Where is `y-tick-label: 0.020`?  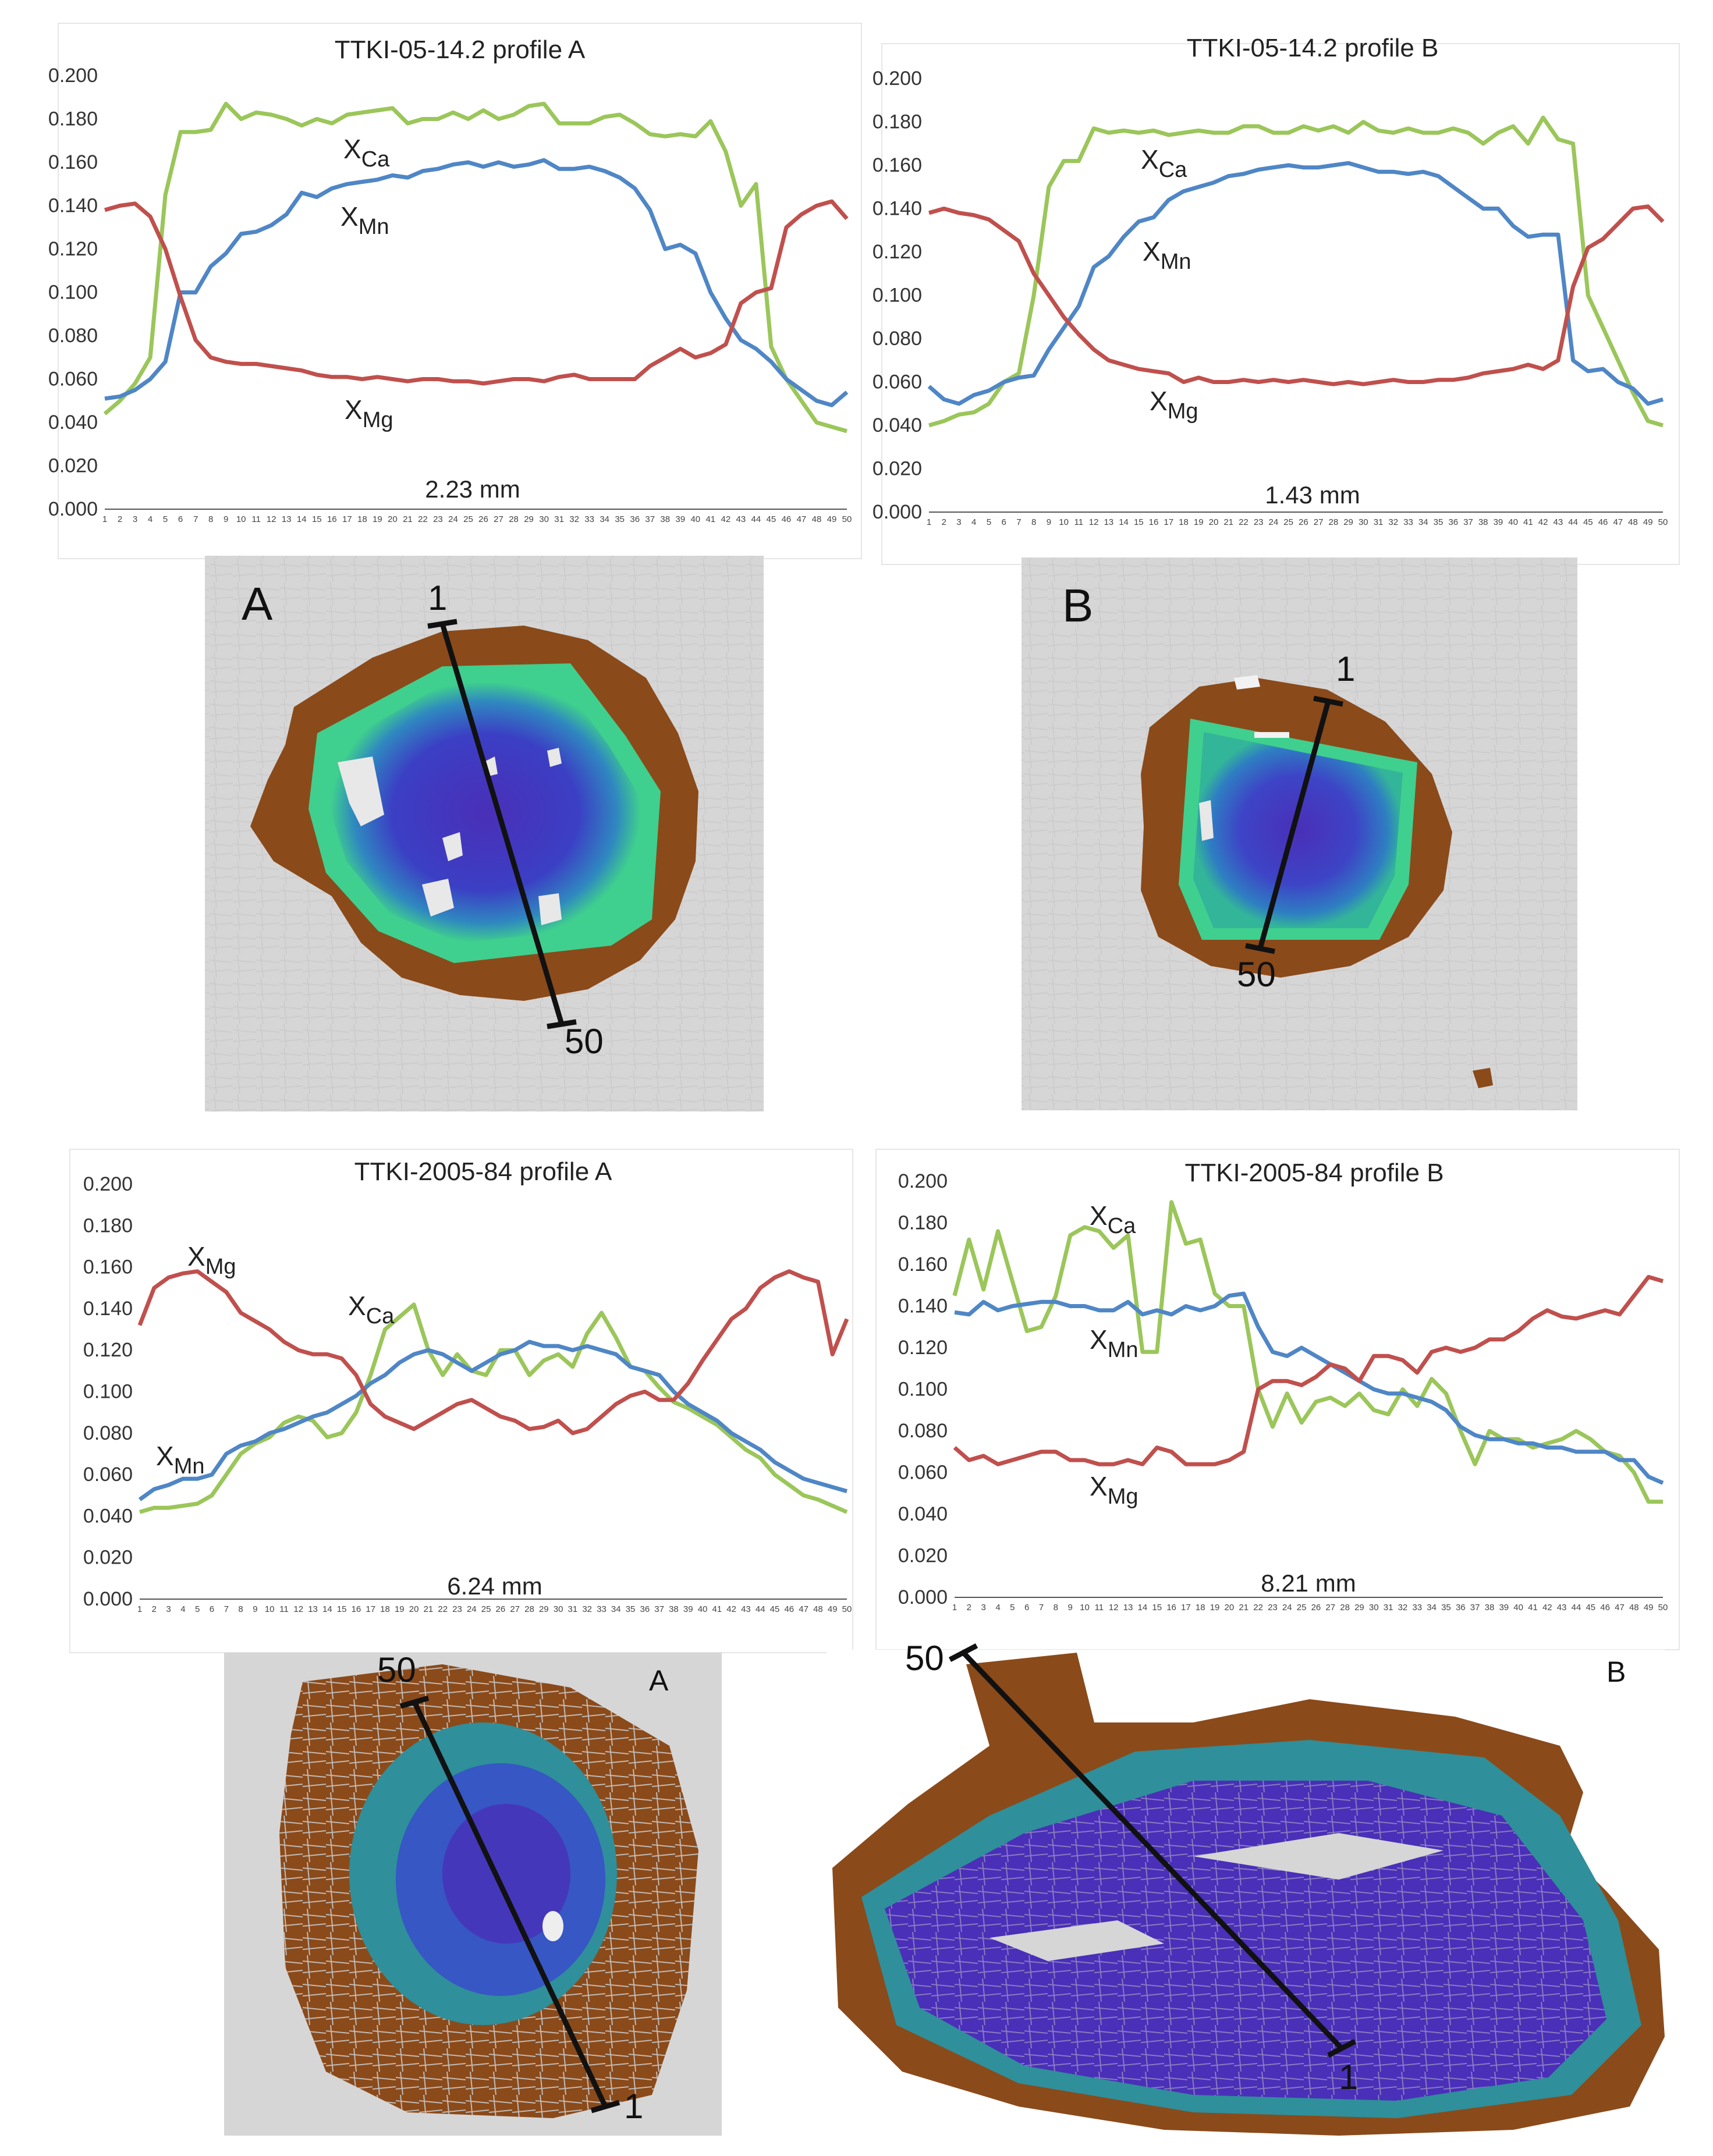 y-tick-label: 0.020 is located at coordinates (923, 1556).